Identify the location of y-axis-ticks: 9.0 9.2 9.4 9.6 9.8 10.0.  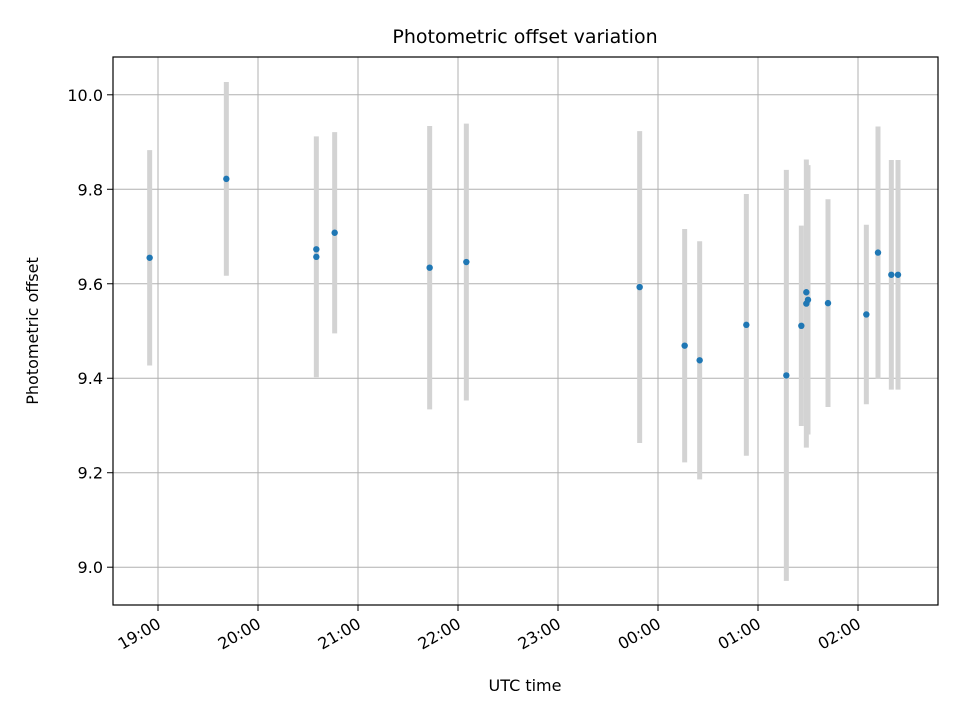
(90, 331).